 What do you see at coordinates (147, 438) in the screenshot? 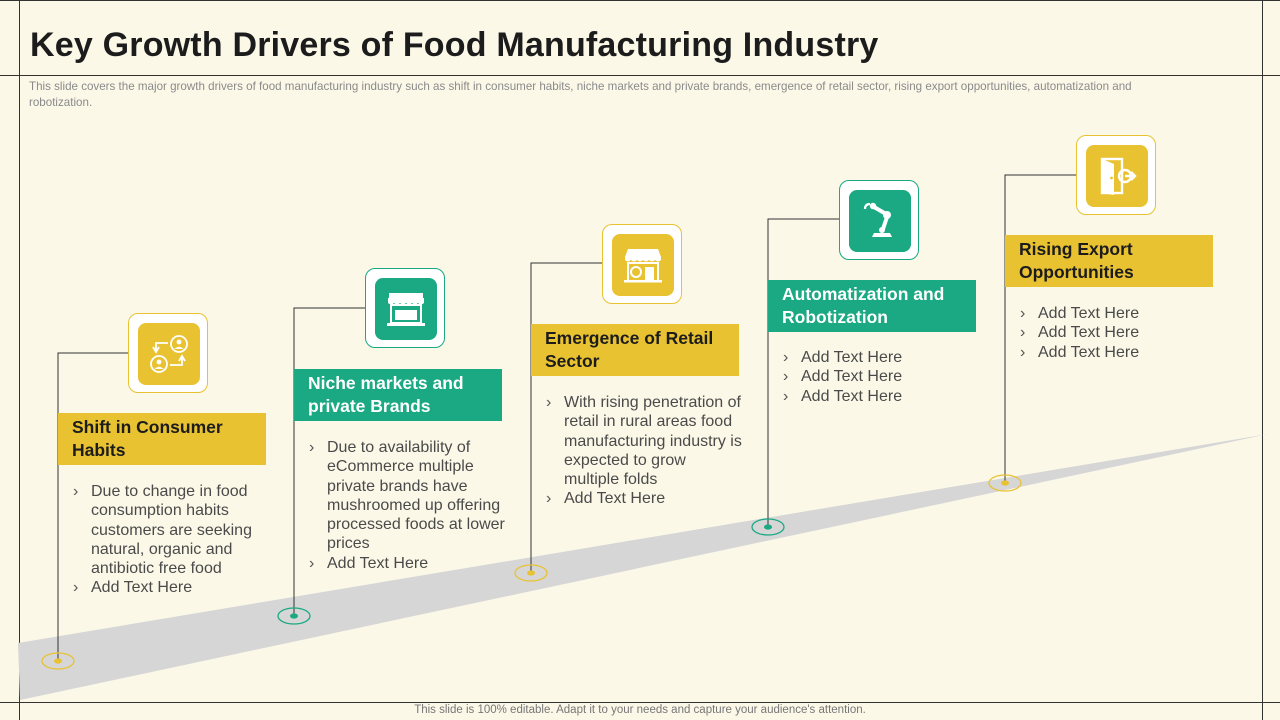
I see `driver-1-title: Shift in Consumer Habits` at bounding box center [147, 438].